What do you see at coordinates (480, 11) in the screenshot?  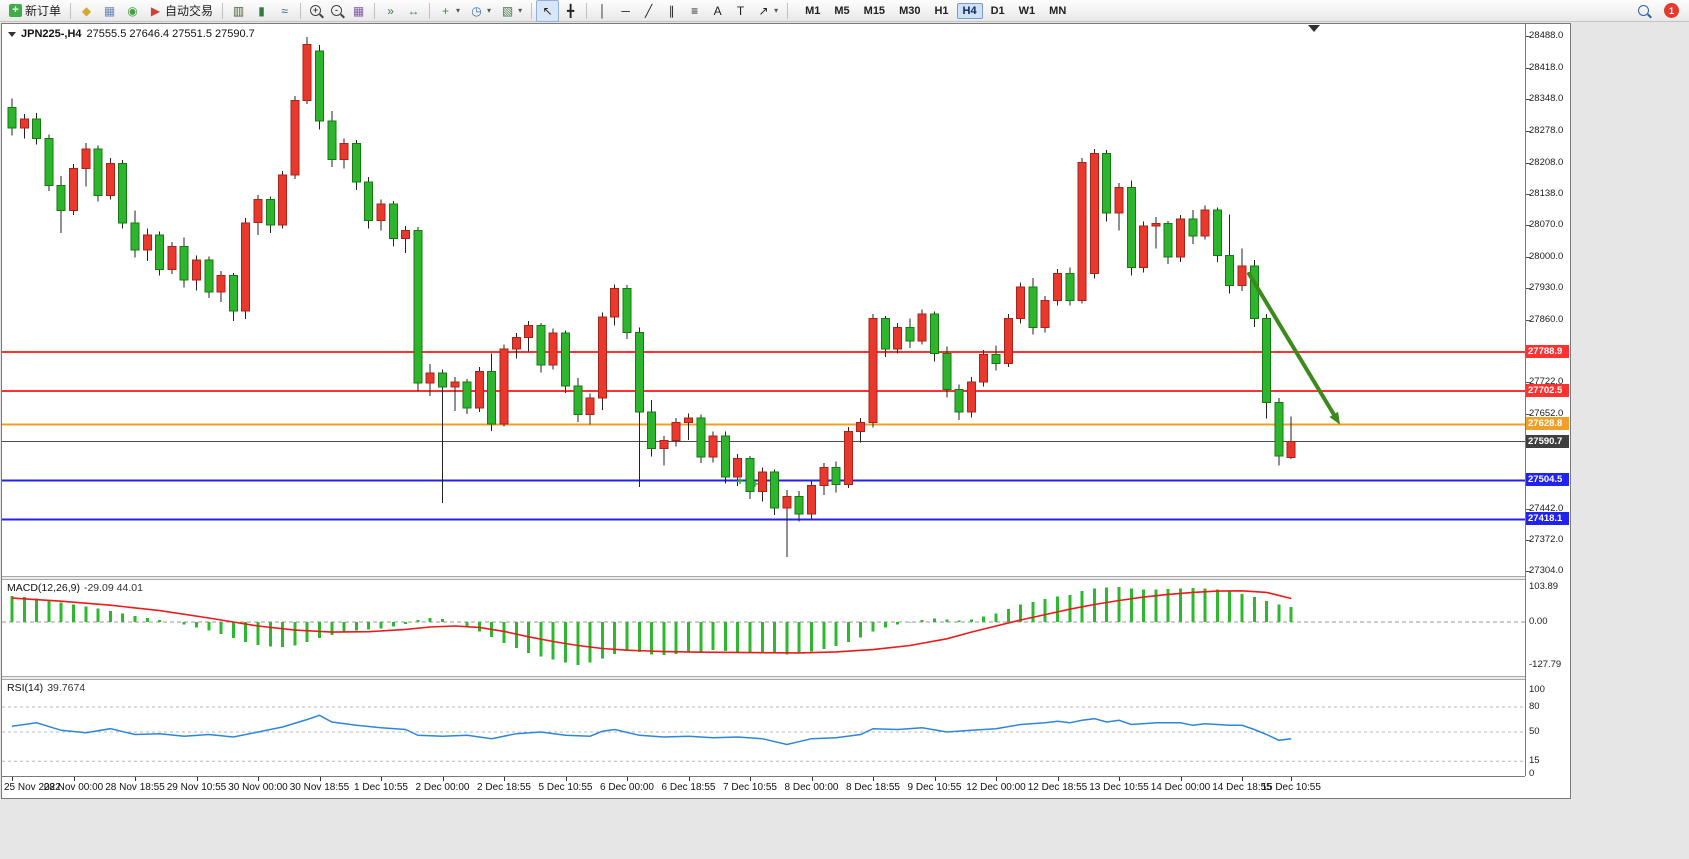 I see `periods-button: ◷ ▾` at bounding box center [480, 11].